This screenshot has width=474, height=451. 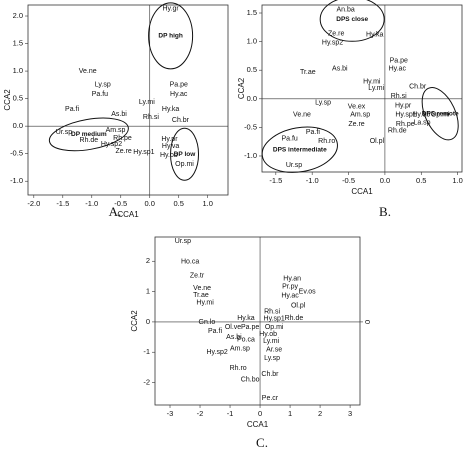 I want to click on x-tick-label: -1.5, so click(x=275, y=180).